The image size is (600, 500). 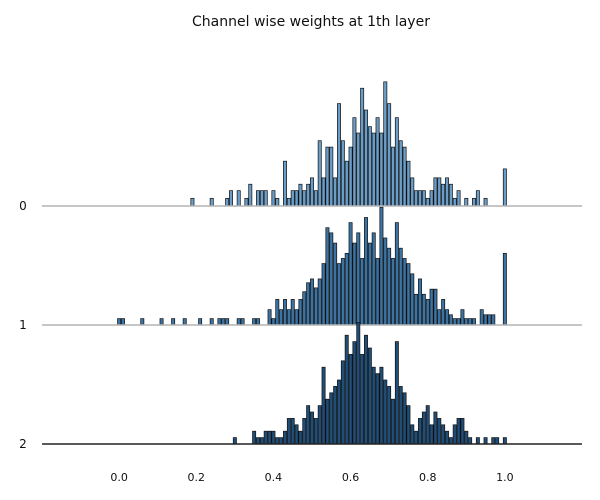 What do you see at coordinates (197, 477) in the screenshot?
I see `x-tick-label: 0.2` at bounding box center [197, 477].